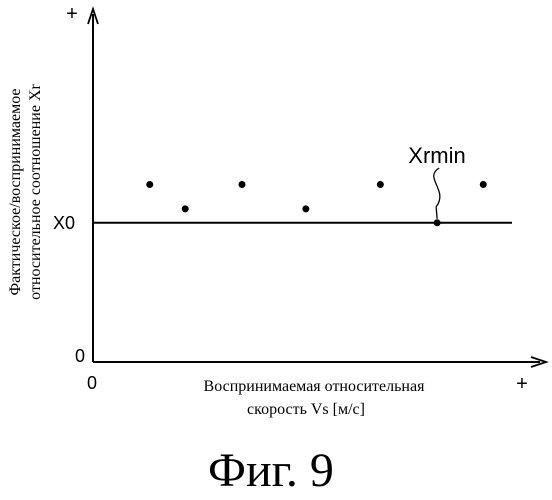 This screenshot has height=500, width=552. I want to click on x-plus-label: +, so click(522, 384).